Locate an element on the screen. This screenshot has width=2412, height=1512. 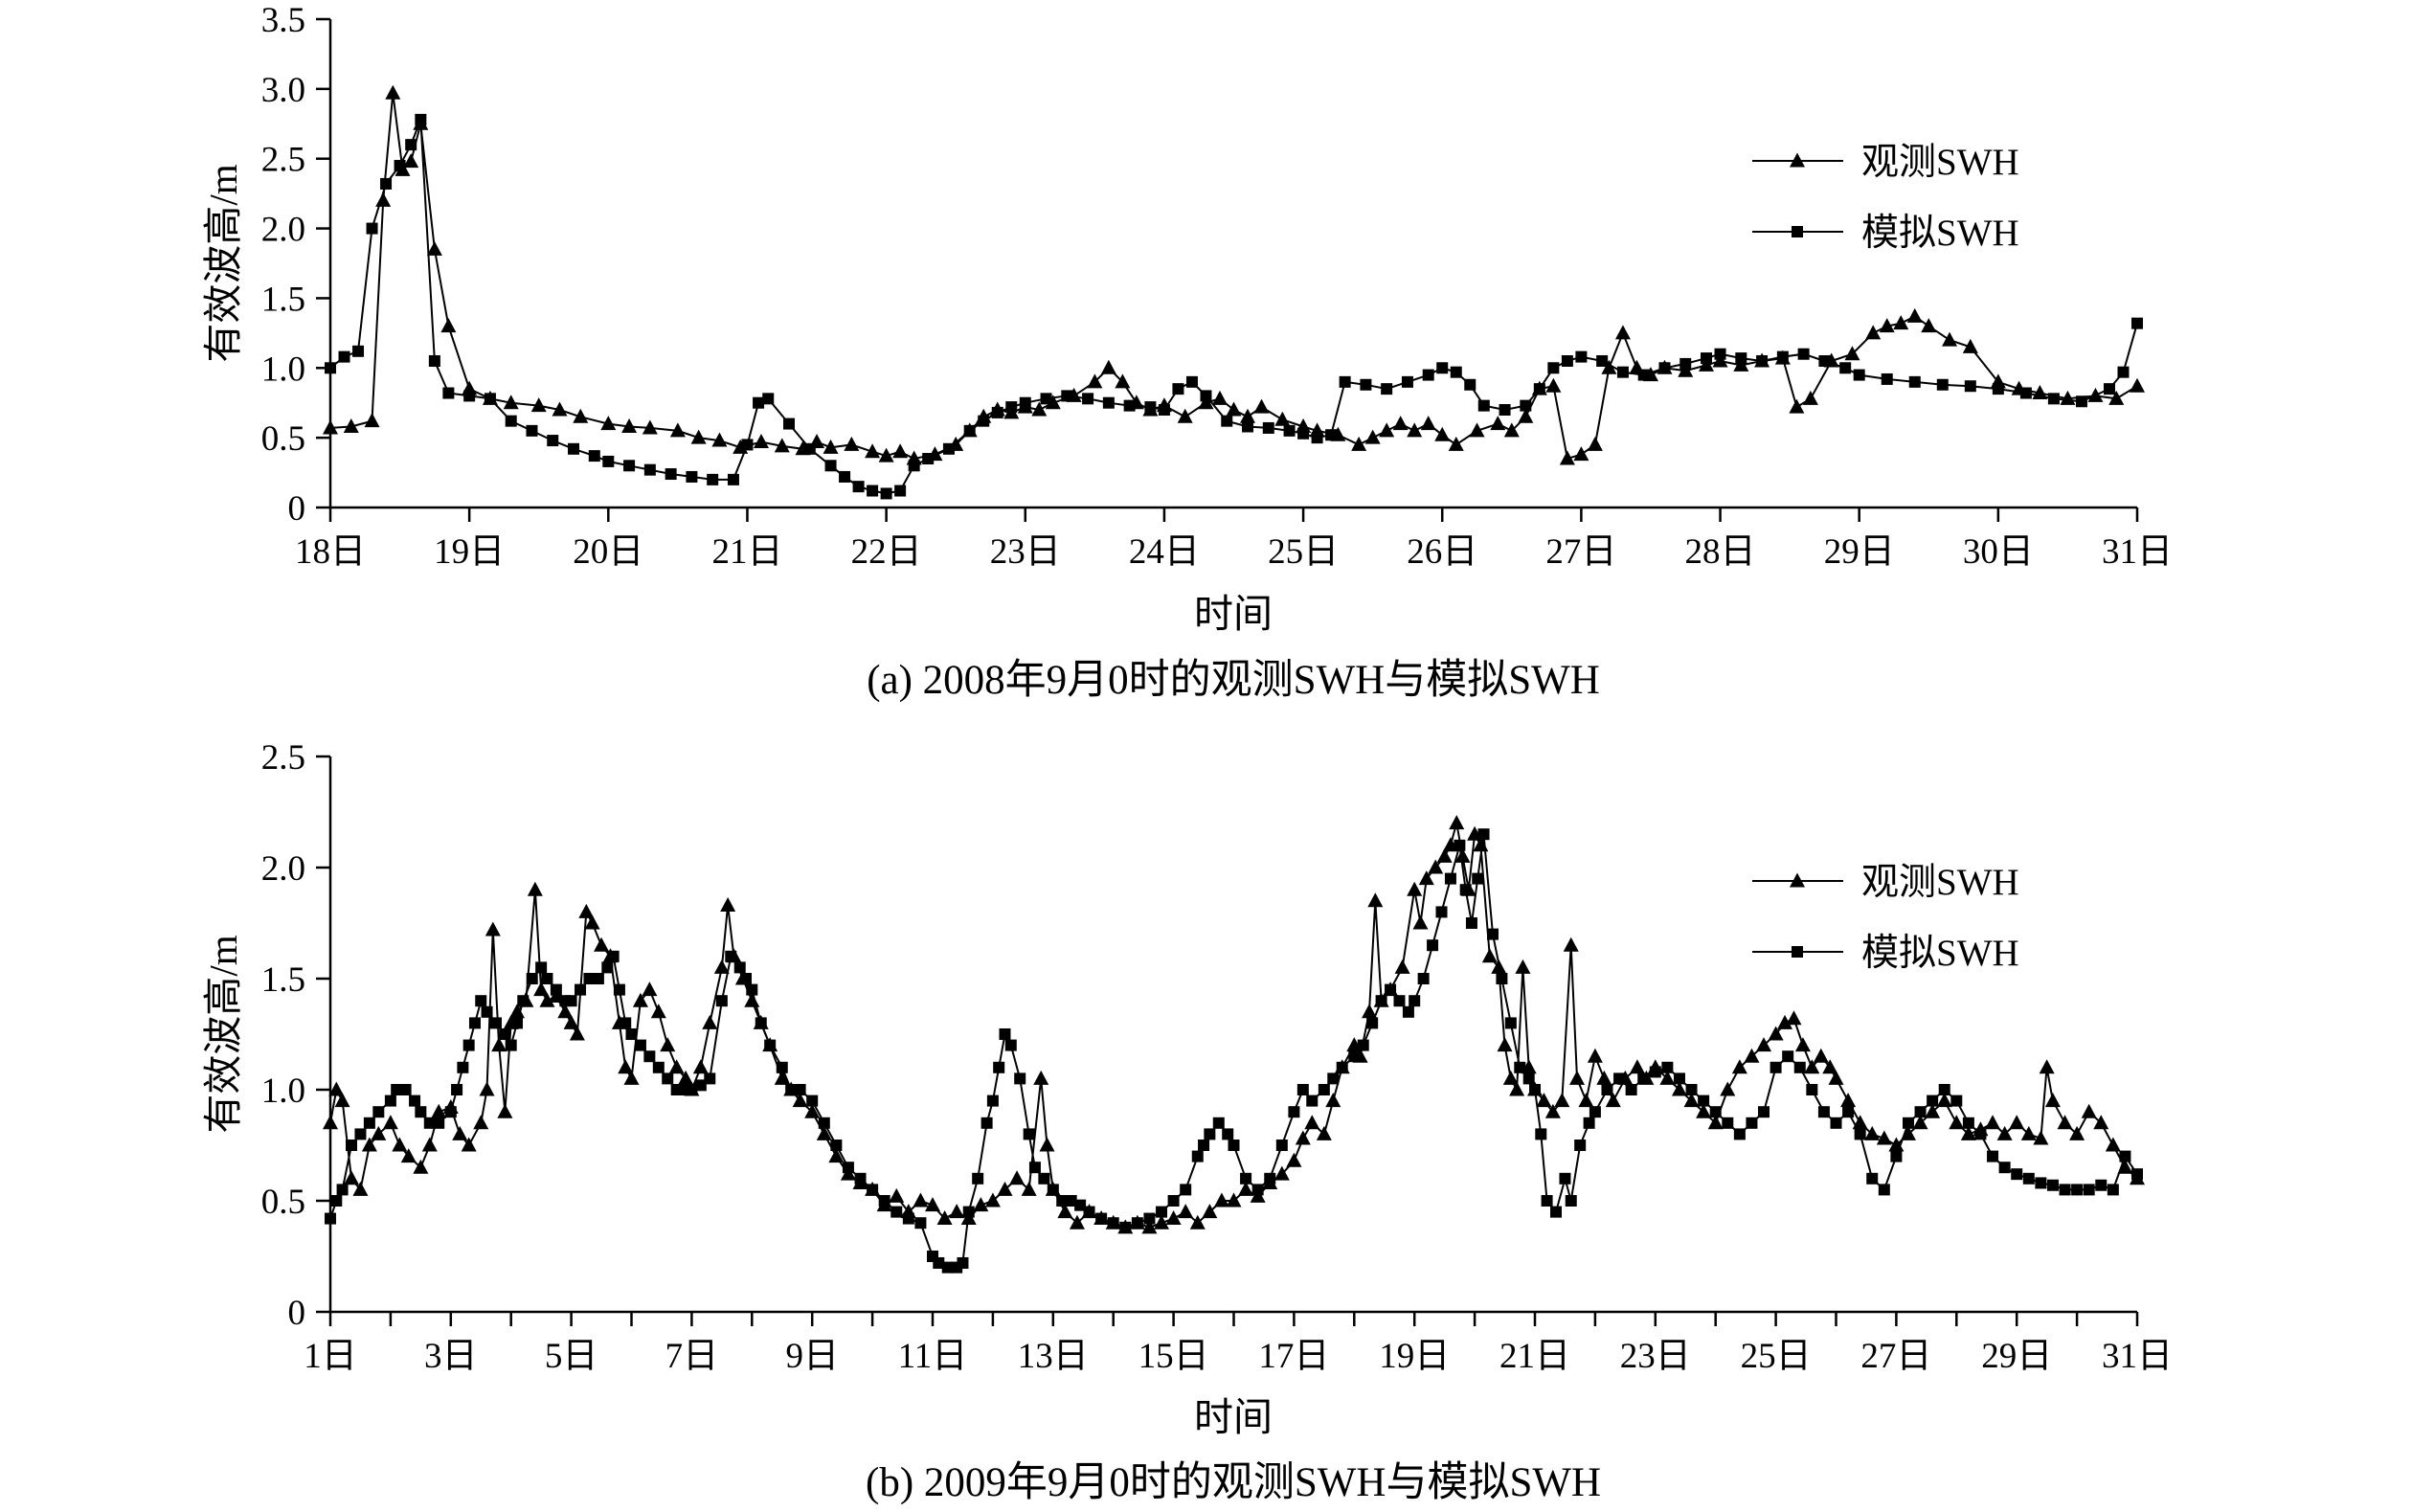
x-tick-label: 25日 is located at coordinates (1303, 552).